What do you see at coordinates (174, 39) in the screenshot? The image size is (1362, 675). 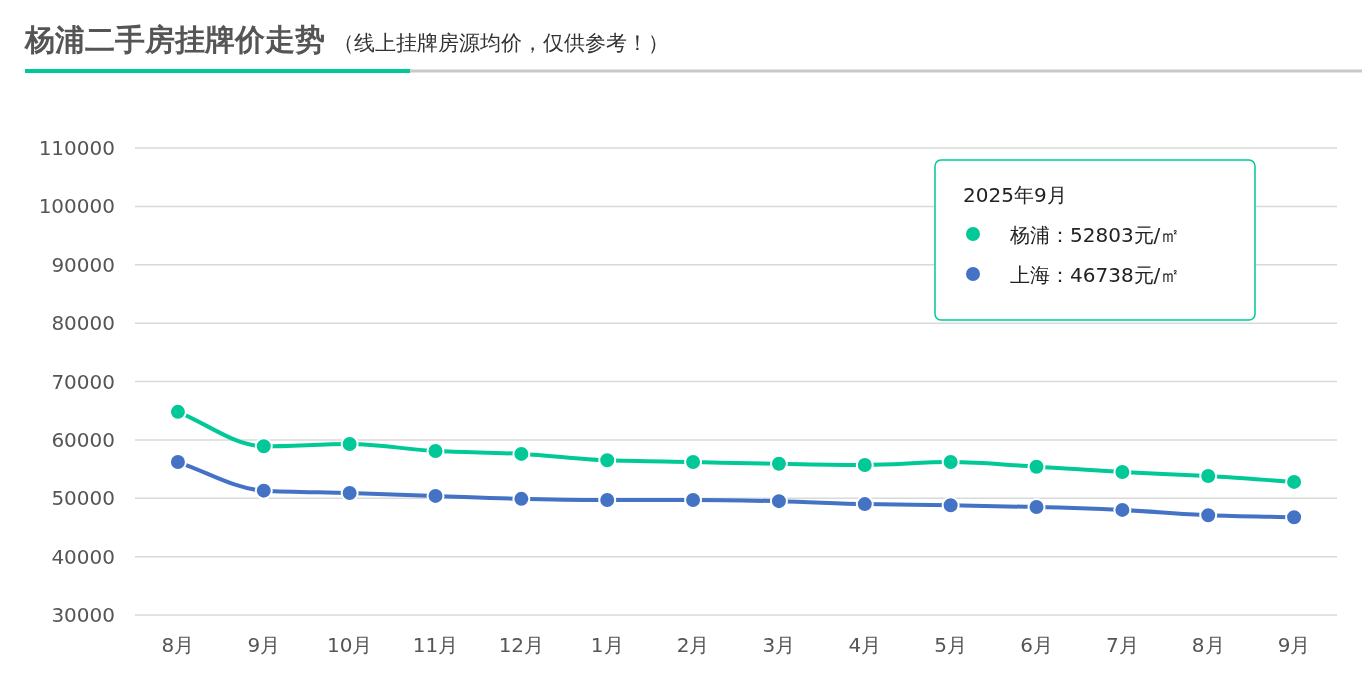 I see `chart-title: 杨浦二手房挂牌价走势` at bounding box center [174, 39].